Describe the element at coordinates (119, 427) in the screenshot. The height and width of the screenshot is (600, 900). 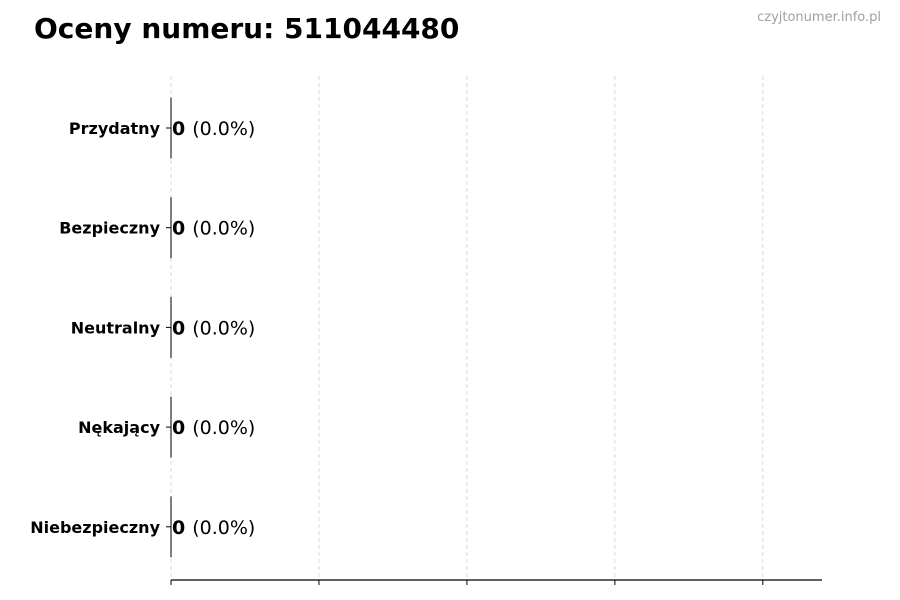
I see `category-label: Nękający` at that location.